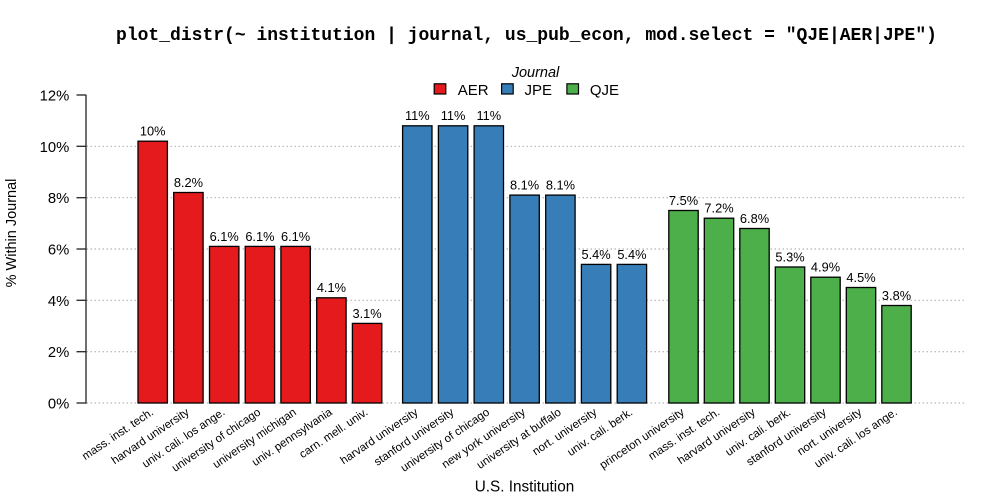 The image size is (1000, 500). What do you see at coordinates (58, 199) in the screenshot?
I see `svg-text: 8%` at bounding box center [58, 199].